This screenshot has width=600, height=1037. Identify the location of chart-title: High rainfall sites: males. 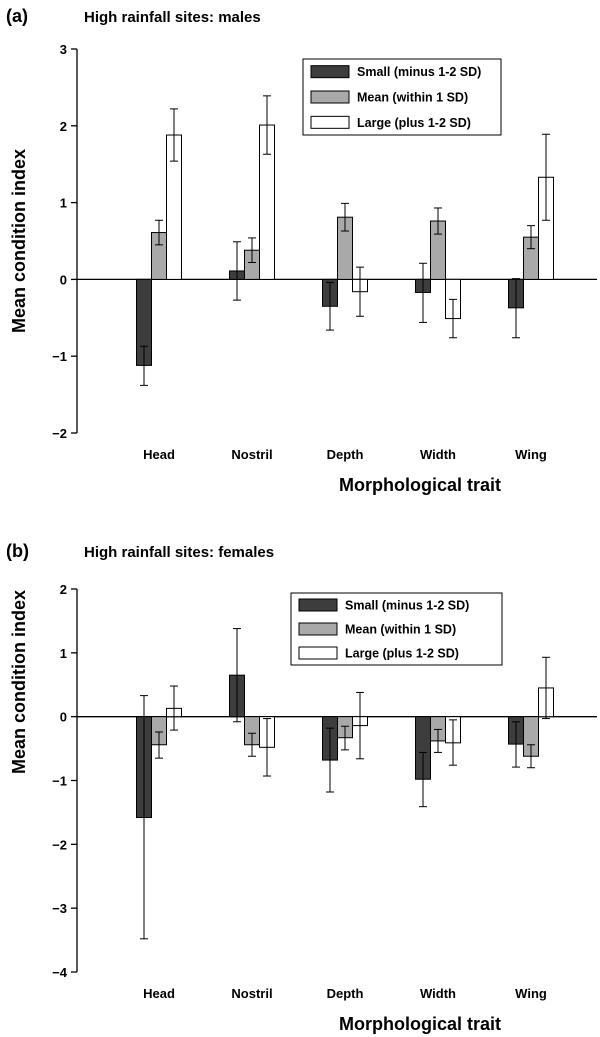
(172, 17).